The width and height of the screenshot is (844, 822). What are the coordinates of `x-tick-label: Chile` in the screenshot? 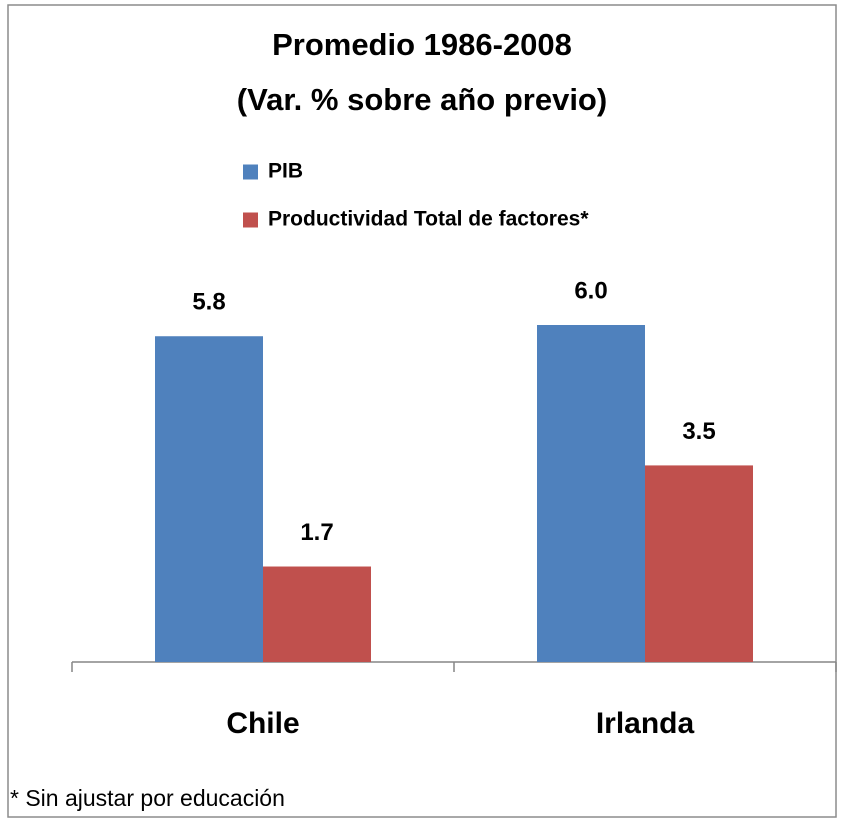 It's located at (262, 723).